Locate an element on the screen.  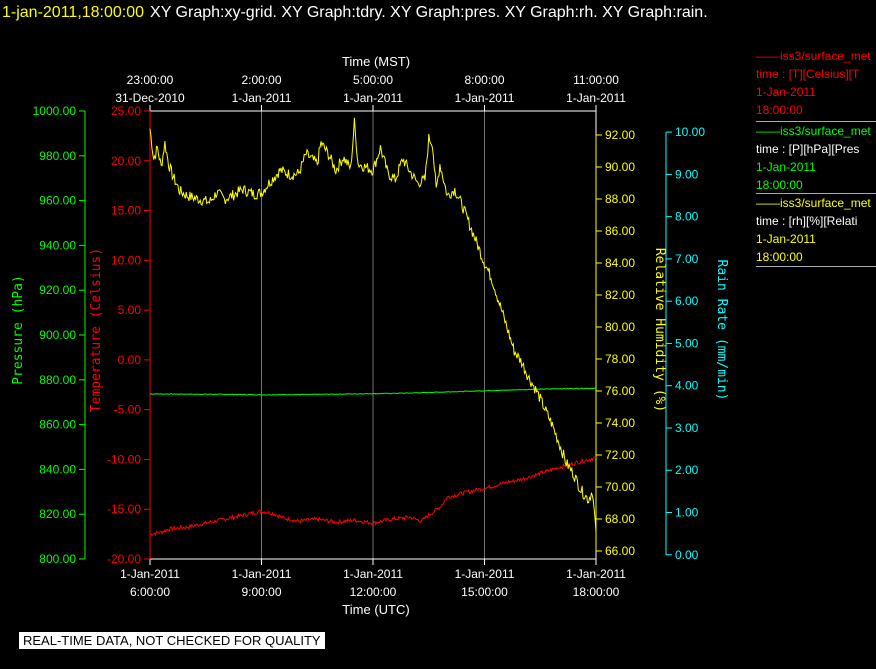
legend-units: time : [T][Celsius][T is located at coordinates (816, 74).